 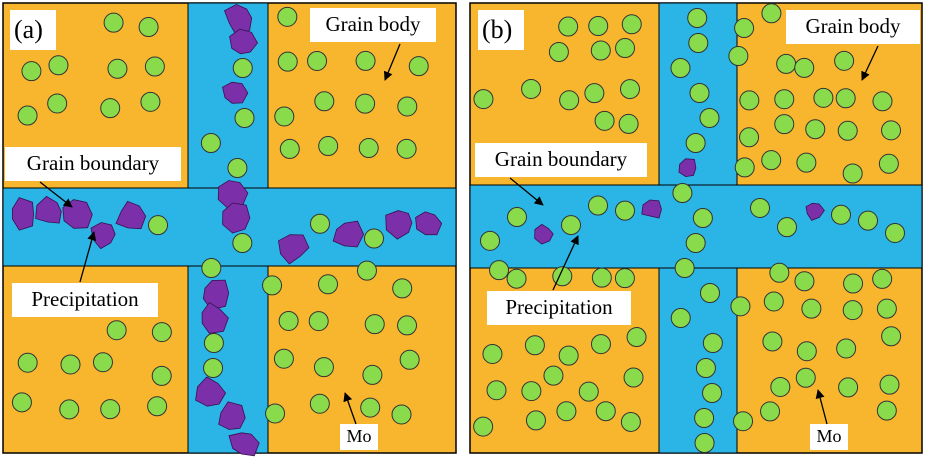 What do you see at coordinates (497, 29) in the screenshot?
I see `panel-label: (b)` at bounding box center [497, 29].